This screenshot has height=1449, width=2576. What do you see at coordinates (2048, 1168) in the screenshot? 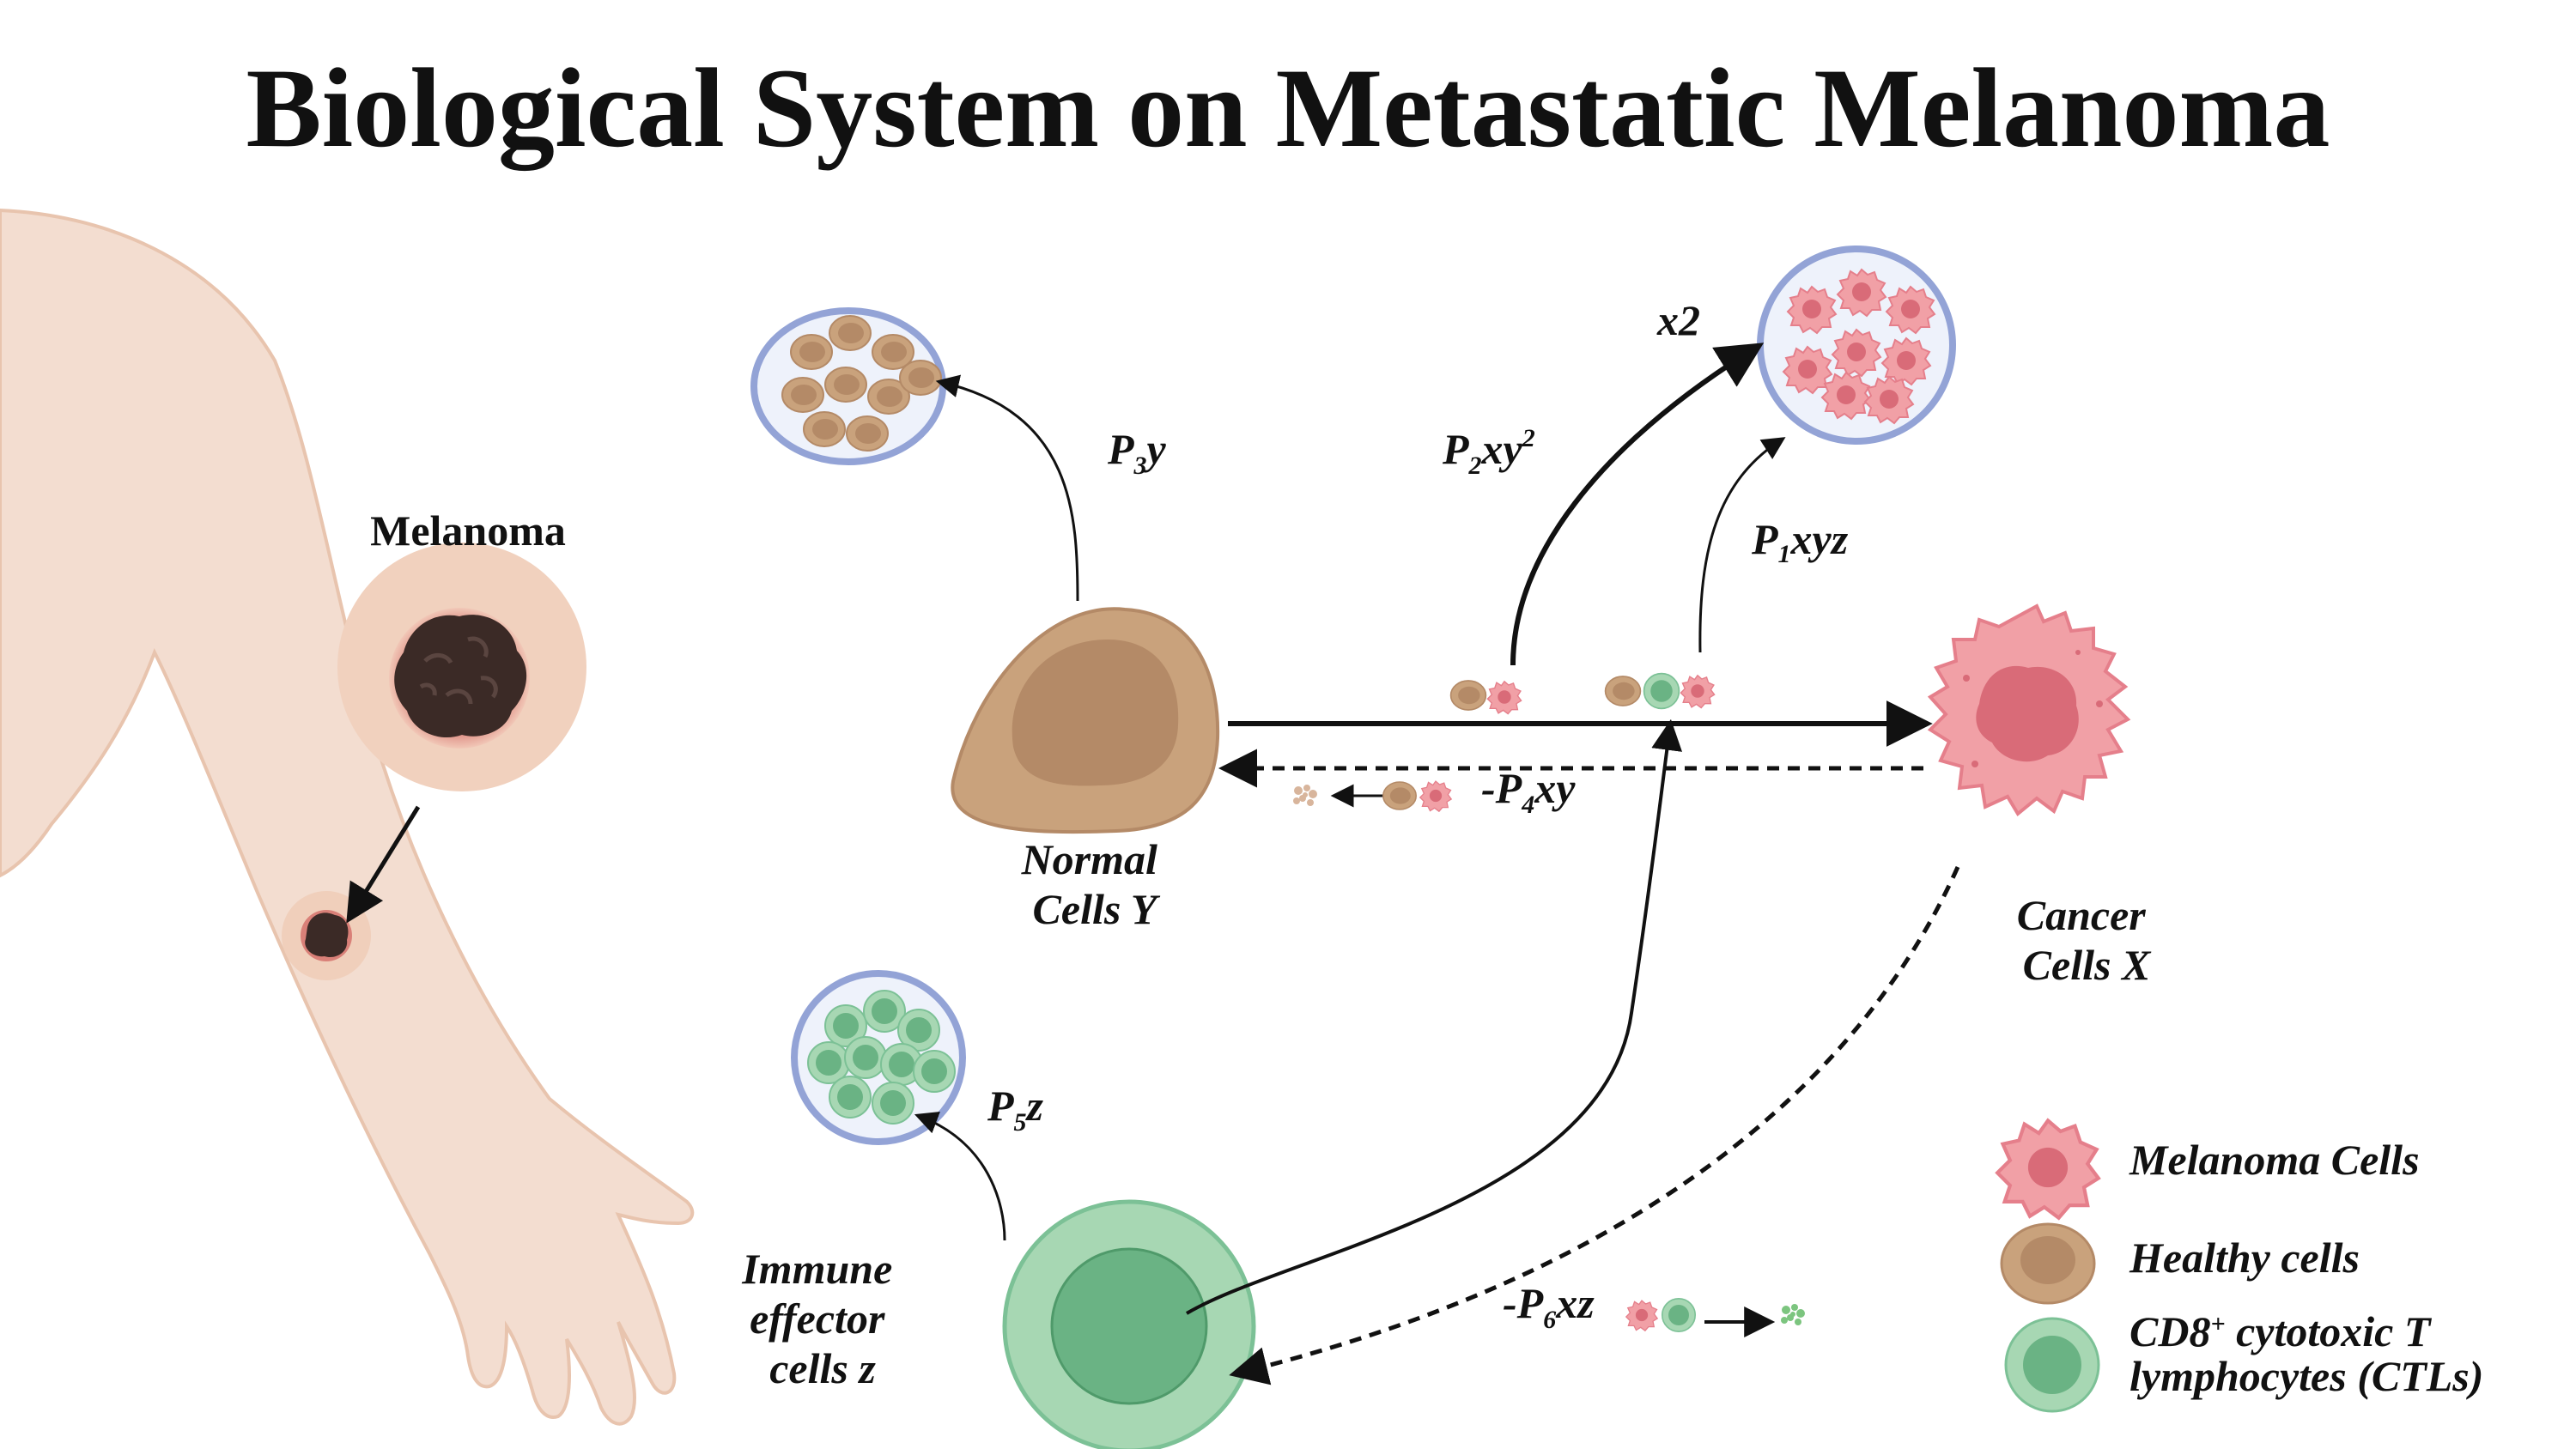
I see `legend-melanoma-swatch` at bounding box center [2048, 1168].